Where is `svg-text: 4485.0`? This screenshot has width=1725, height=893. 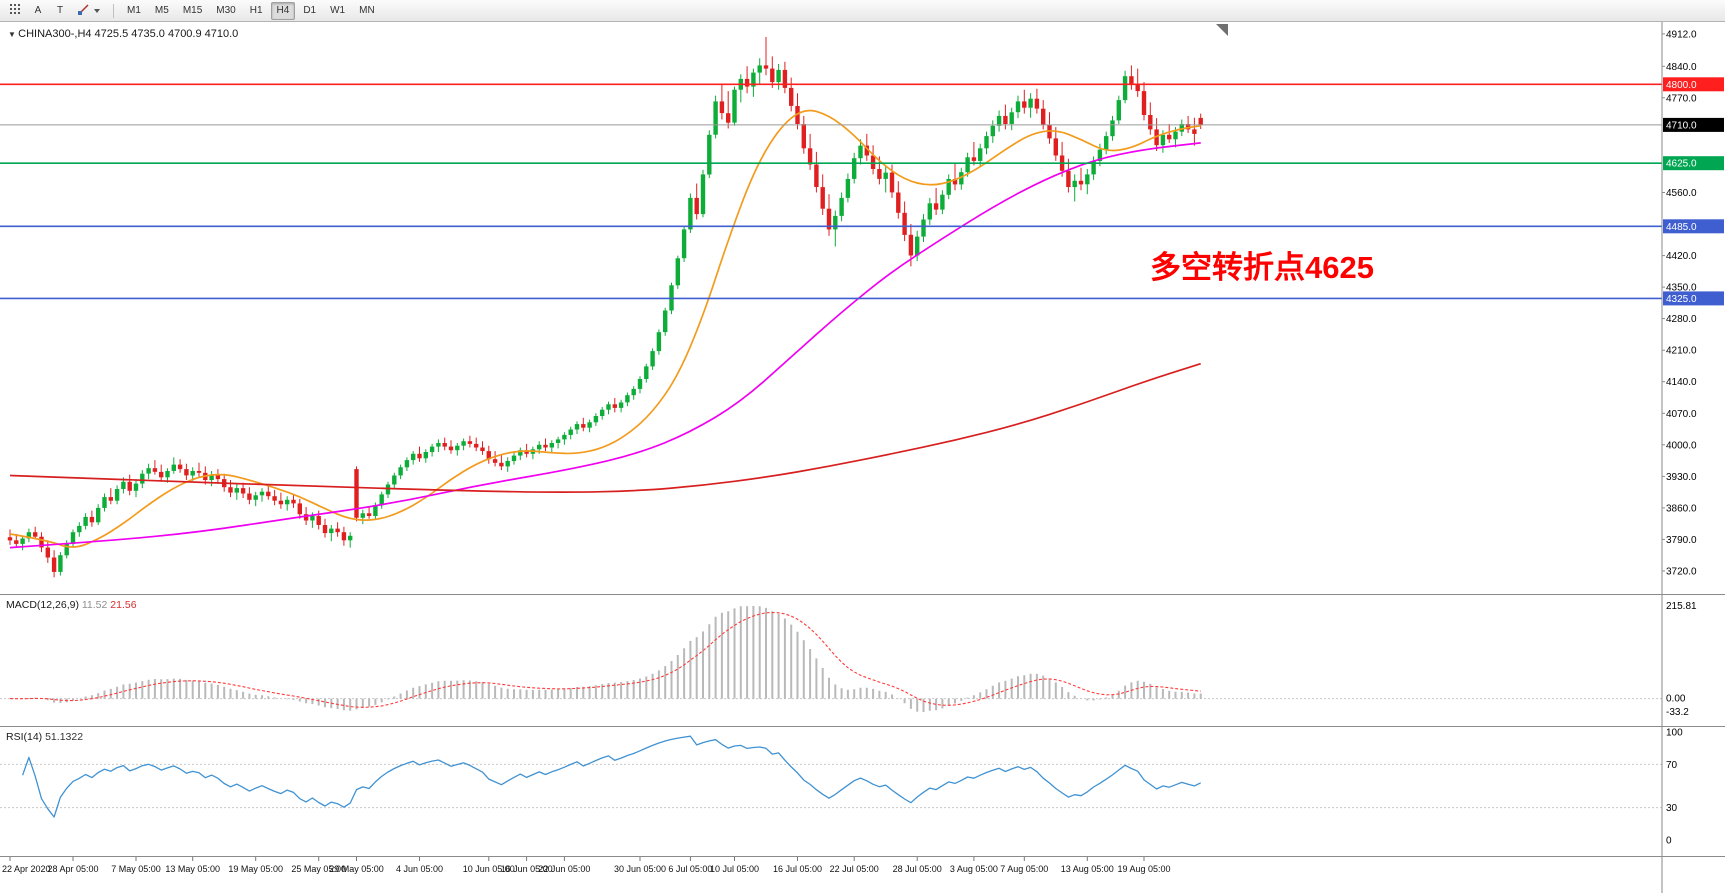 svg-text: 4485.0 is located at coordinates (1681, 227).